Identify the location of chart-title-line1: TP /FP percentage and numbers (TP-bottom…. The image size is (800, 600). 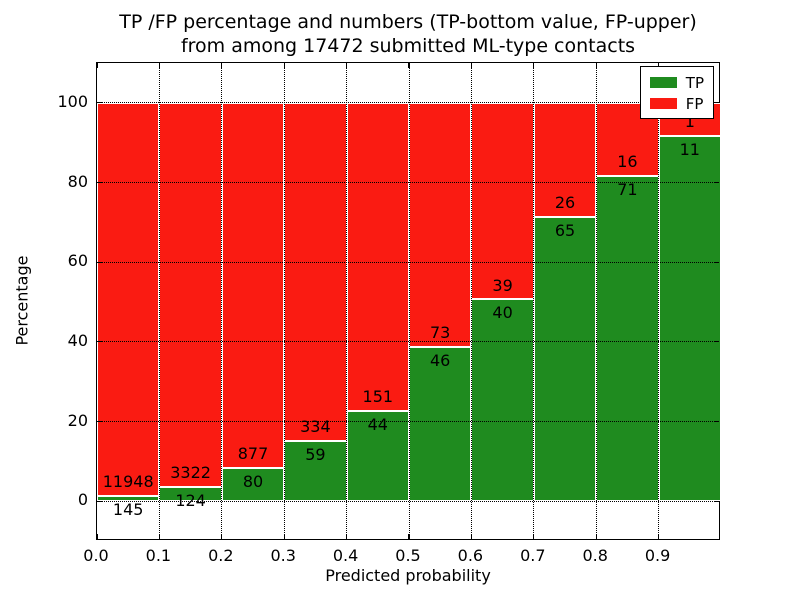
(408, 22).